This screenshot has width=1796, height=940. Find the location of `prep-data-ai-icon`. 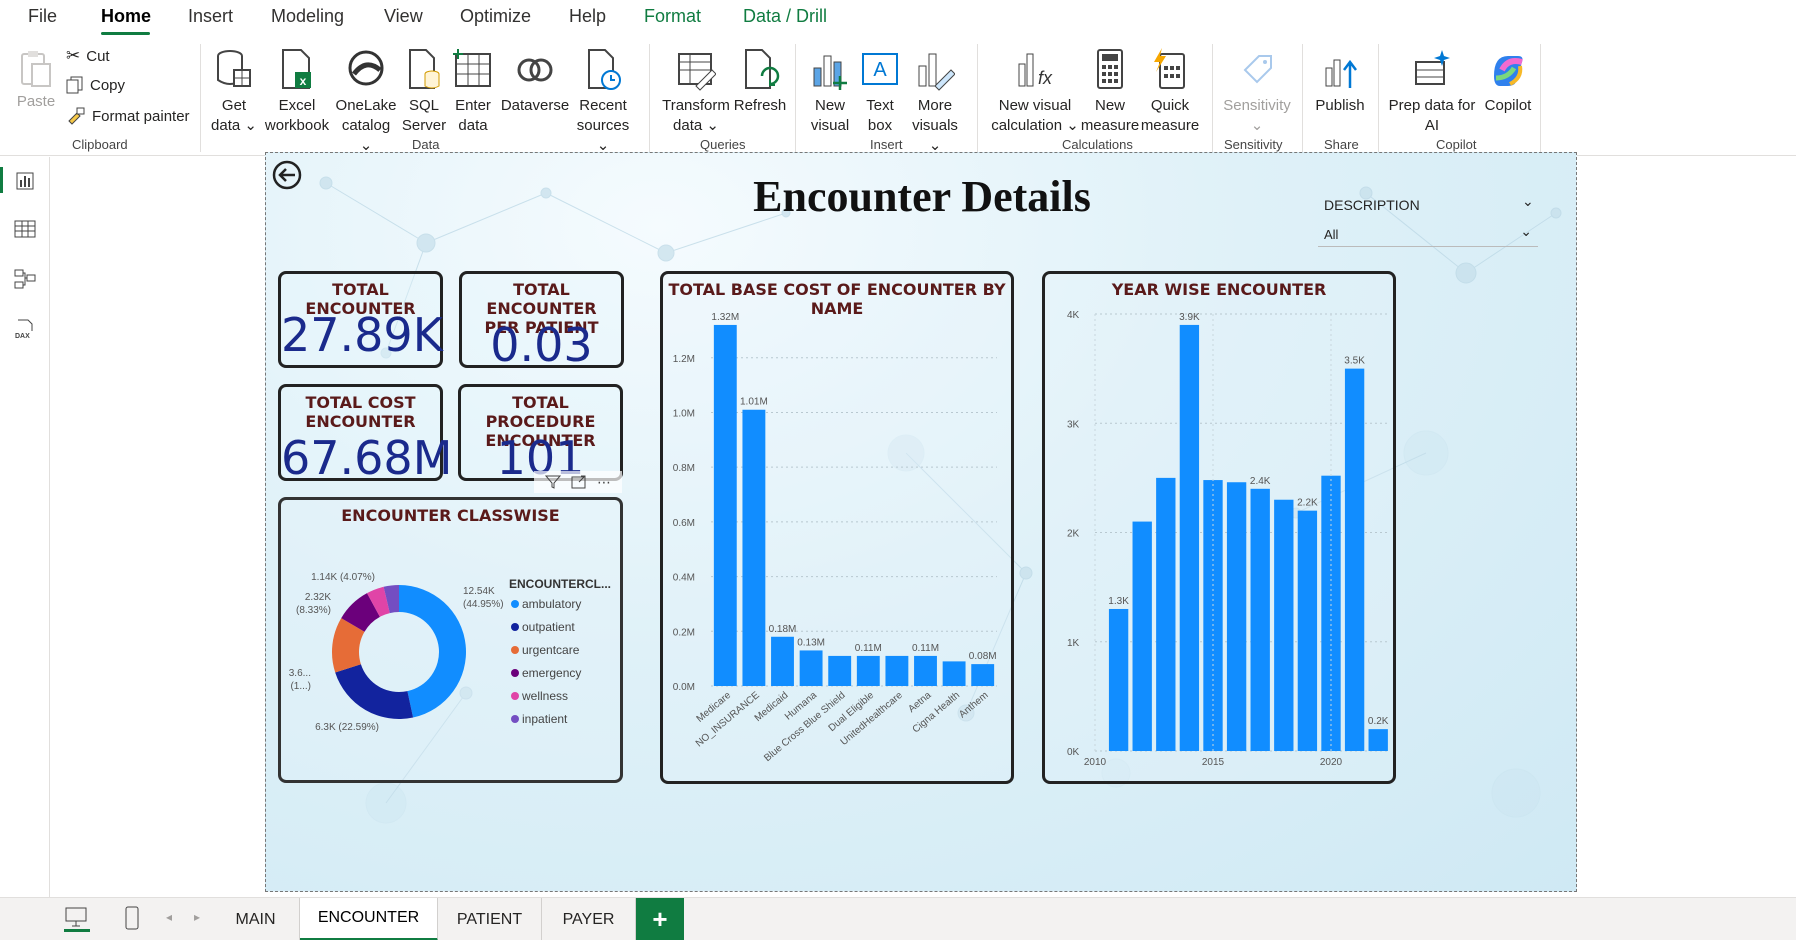

prep-data-ai-icon is located at coordinates (1432, 67).